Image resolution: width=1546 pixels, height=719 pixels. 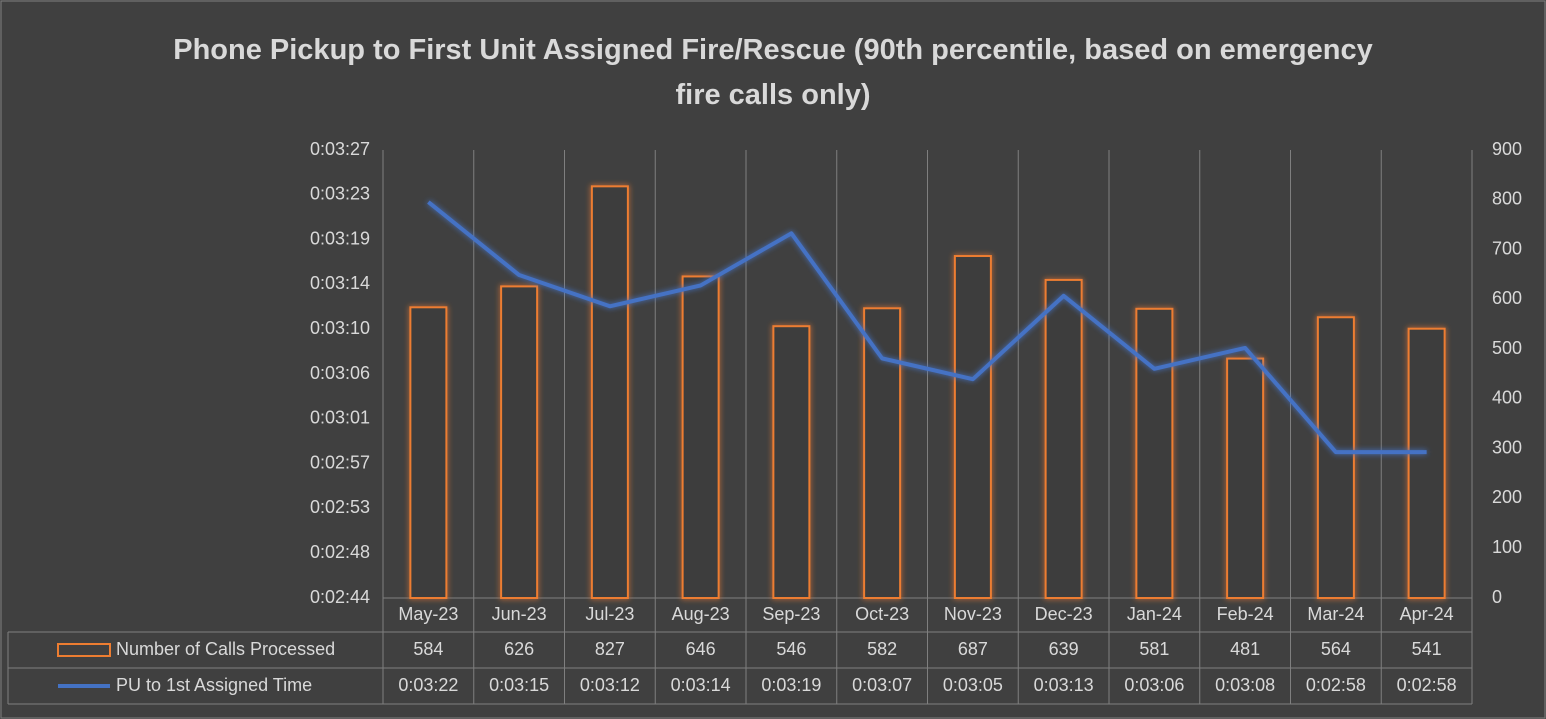 I want to click on table-value: 0:03:22, so click(x=428, y=685).